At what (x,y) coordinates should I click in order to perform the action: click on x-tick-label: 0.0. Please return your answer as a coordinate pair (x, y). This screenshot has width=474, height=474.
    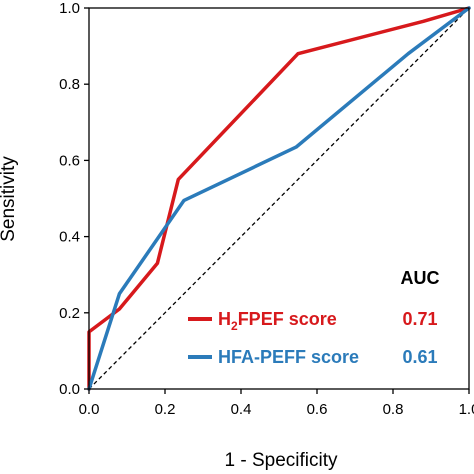
    Looking at the image, I should click on (89, 409).